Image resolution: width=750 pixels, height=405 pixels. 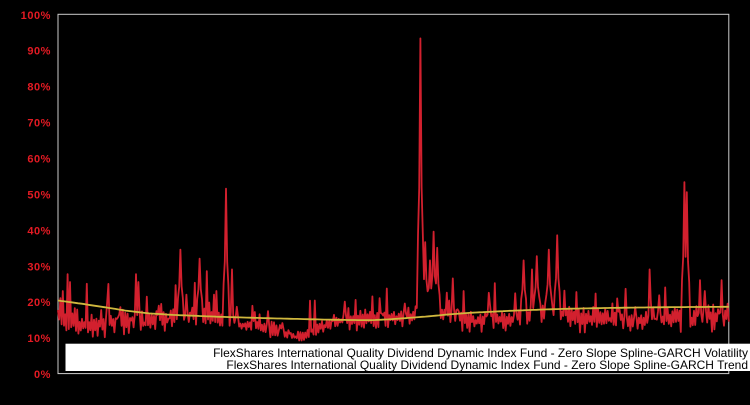 What do you see at coordinates (39, 124) in the screenshot?
I see `svg-text: 70%` at bounding box center [39, 124].